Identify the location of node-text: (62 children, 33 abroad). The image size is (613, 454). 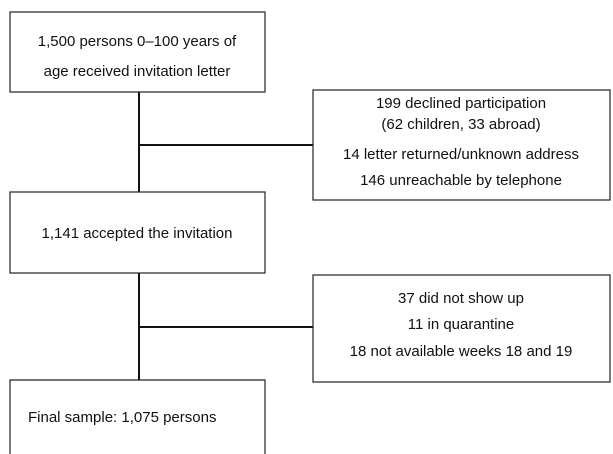
(460, 124).